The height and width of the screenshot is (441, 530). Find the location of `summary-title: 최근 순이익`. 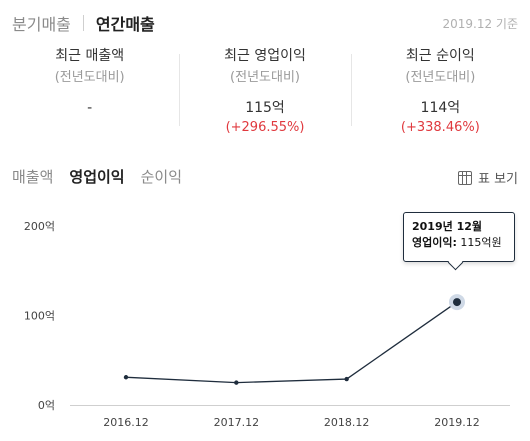

summary-title: 최근 순이익 is located at coordinates (440, 56).